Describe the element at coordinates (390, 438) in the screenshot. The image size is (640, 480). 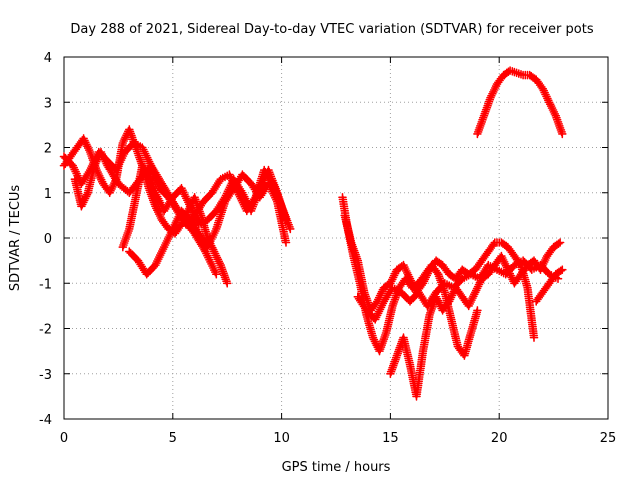
I see `x-tick-label: 15` at that location.